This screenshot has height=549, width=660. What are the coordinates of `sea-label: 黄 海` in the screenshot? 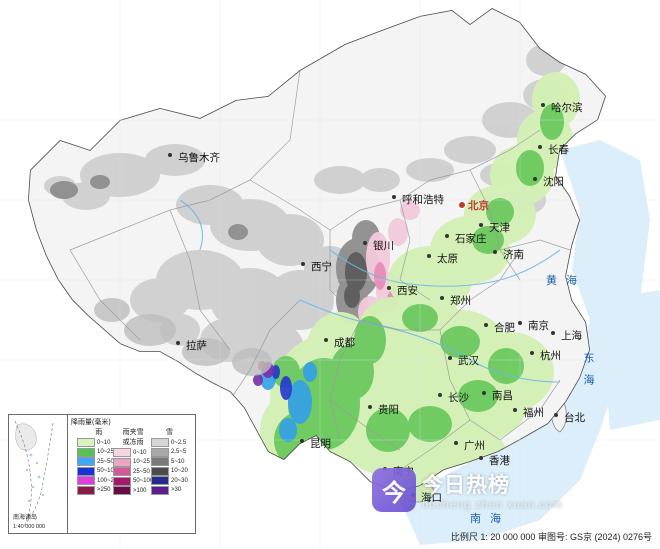 It's located at (563, 281).